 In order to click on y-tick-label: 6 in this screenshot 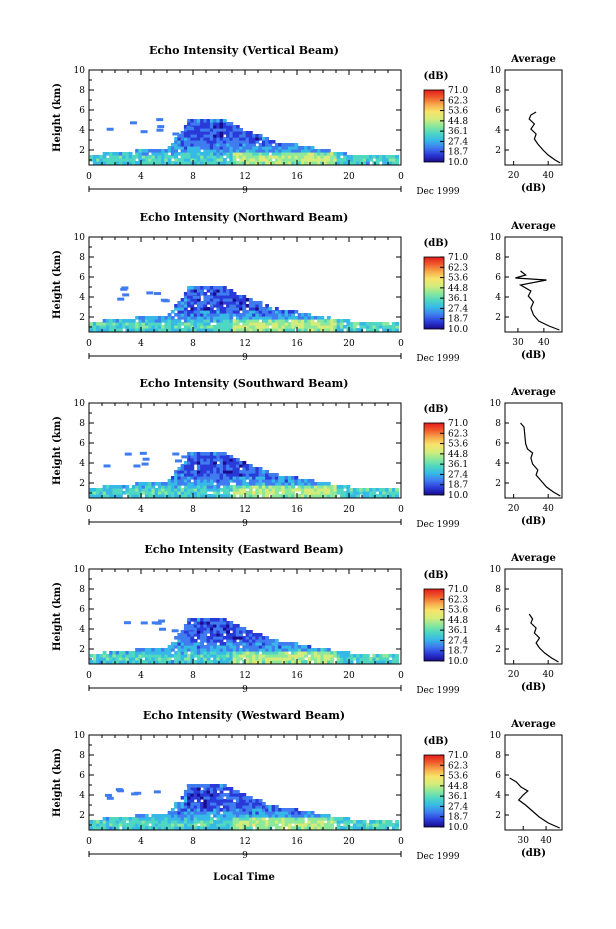, I will do `click(82, 776)`.